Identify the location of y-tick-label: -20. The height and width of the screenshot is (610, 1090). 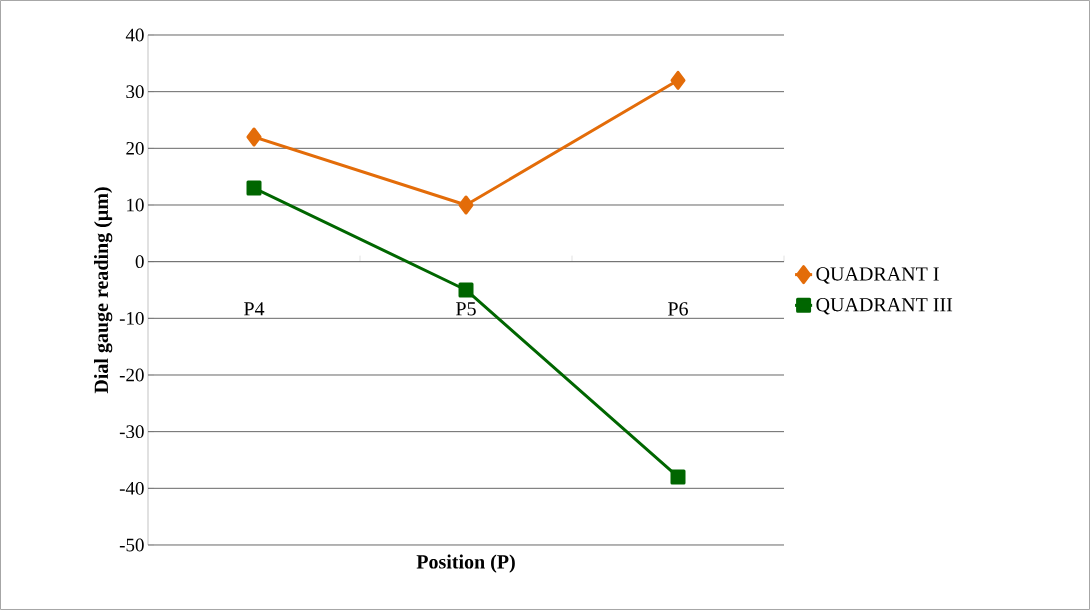
(131, 375).